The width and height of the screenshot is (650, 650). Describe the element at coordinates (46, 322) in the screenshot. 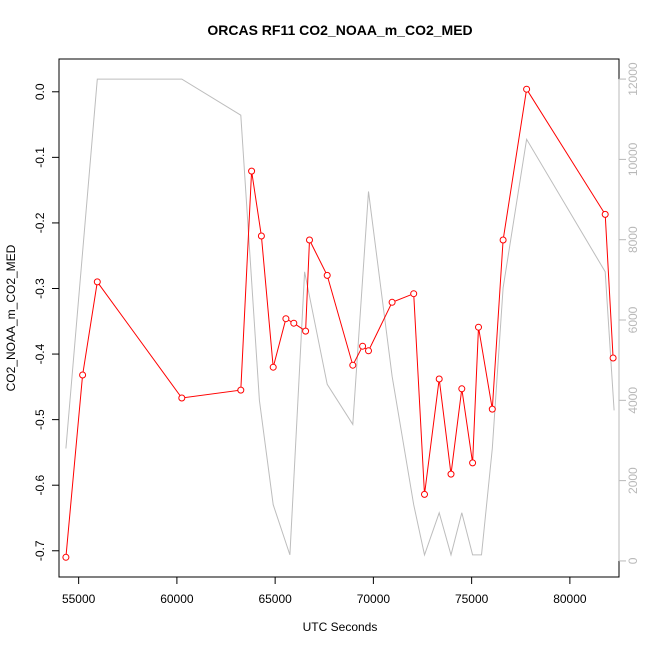

I see `y-axis: 0.0 -0.1 -0.2 -0.3 -0.4 -0.5 -0.6 -0.7` at that location.